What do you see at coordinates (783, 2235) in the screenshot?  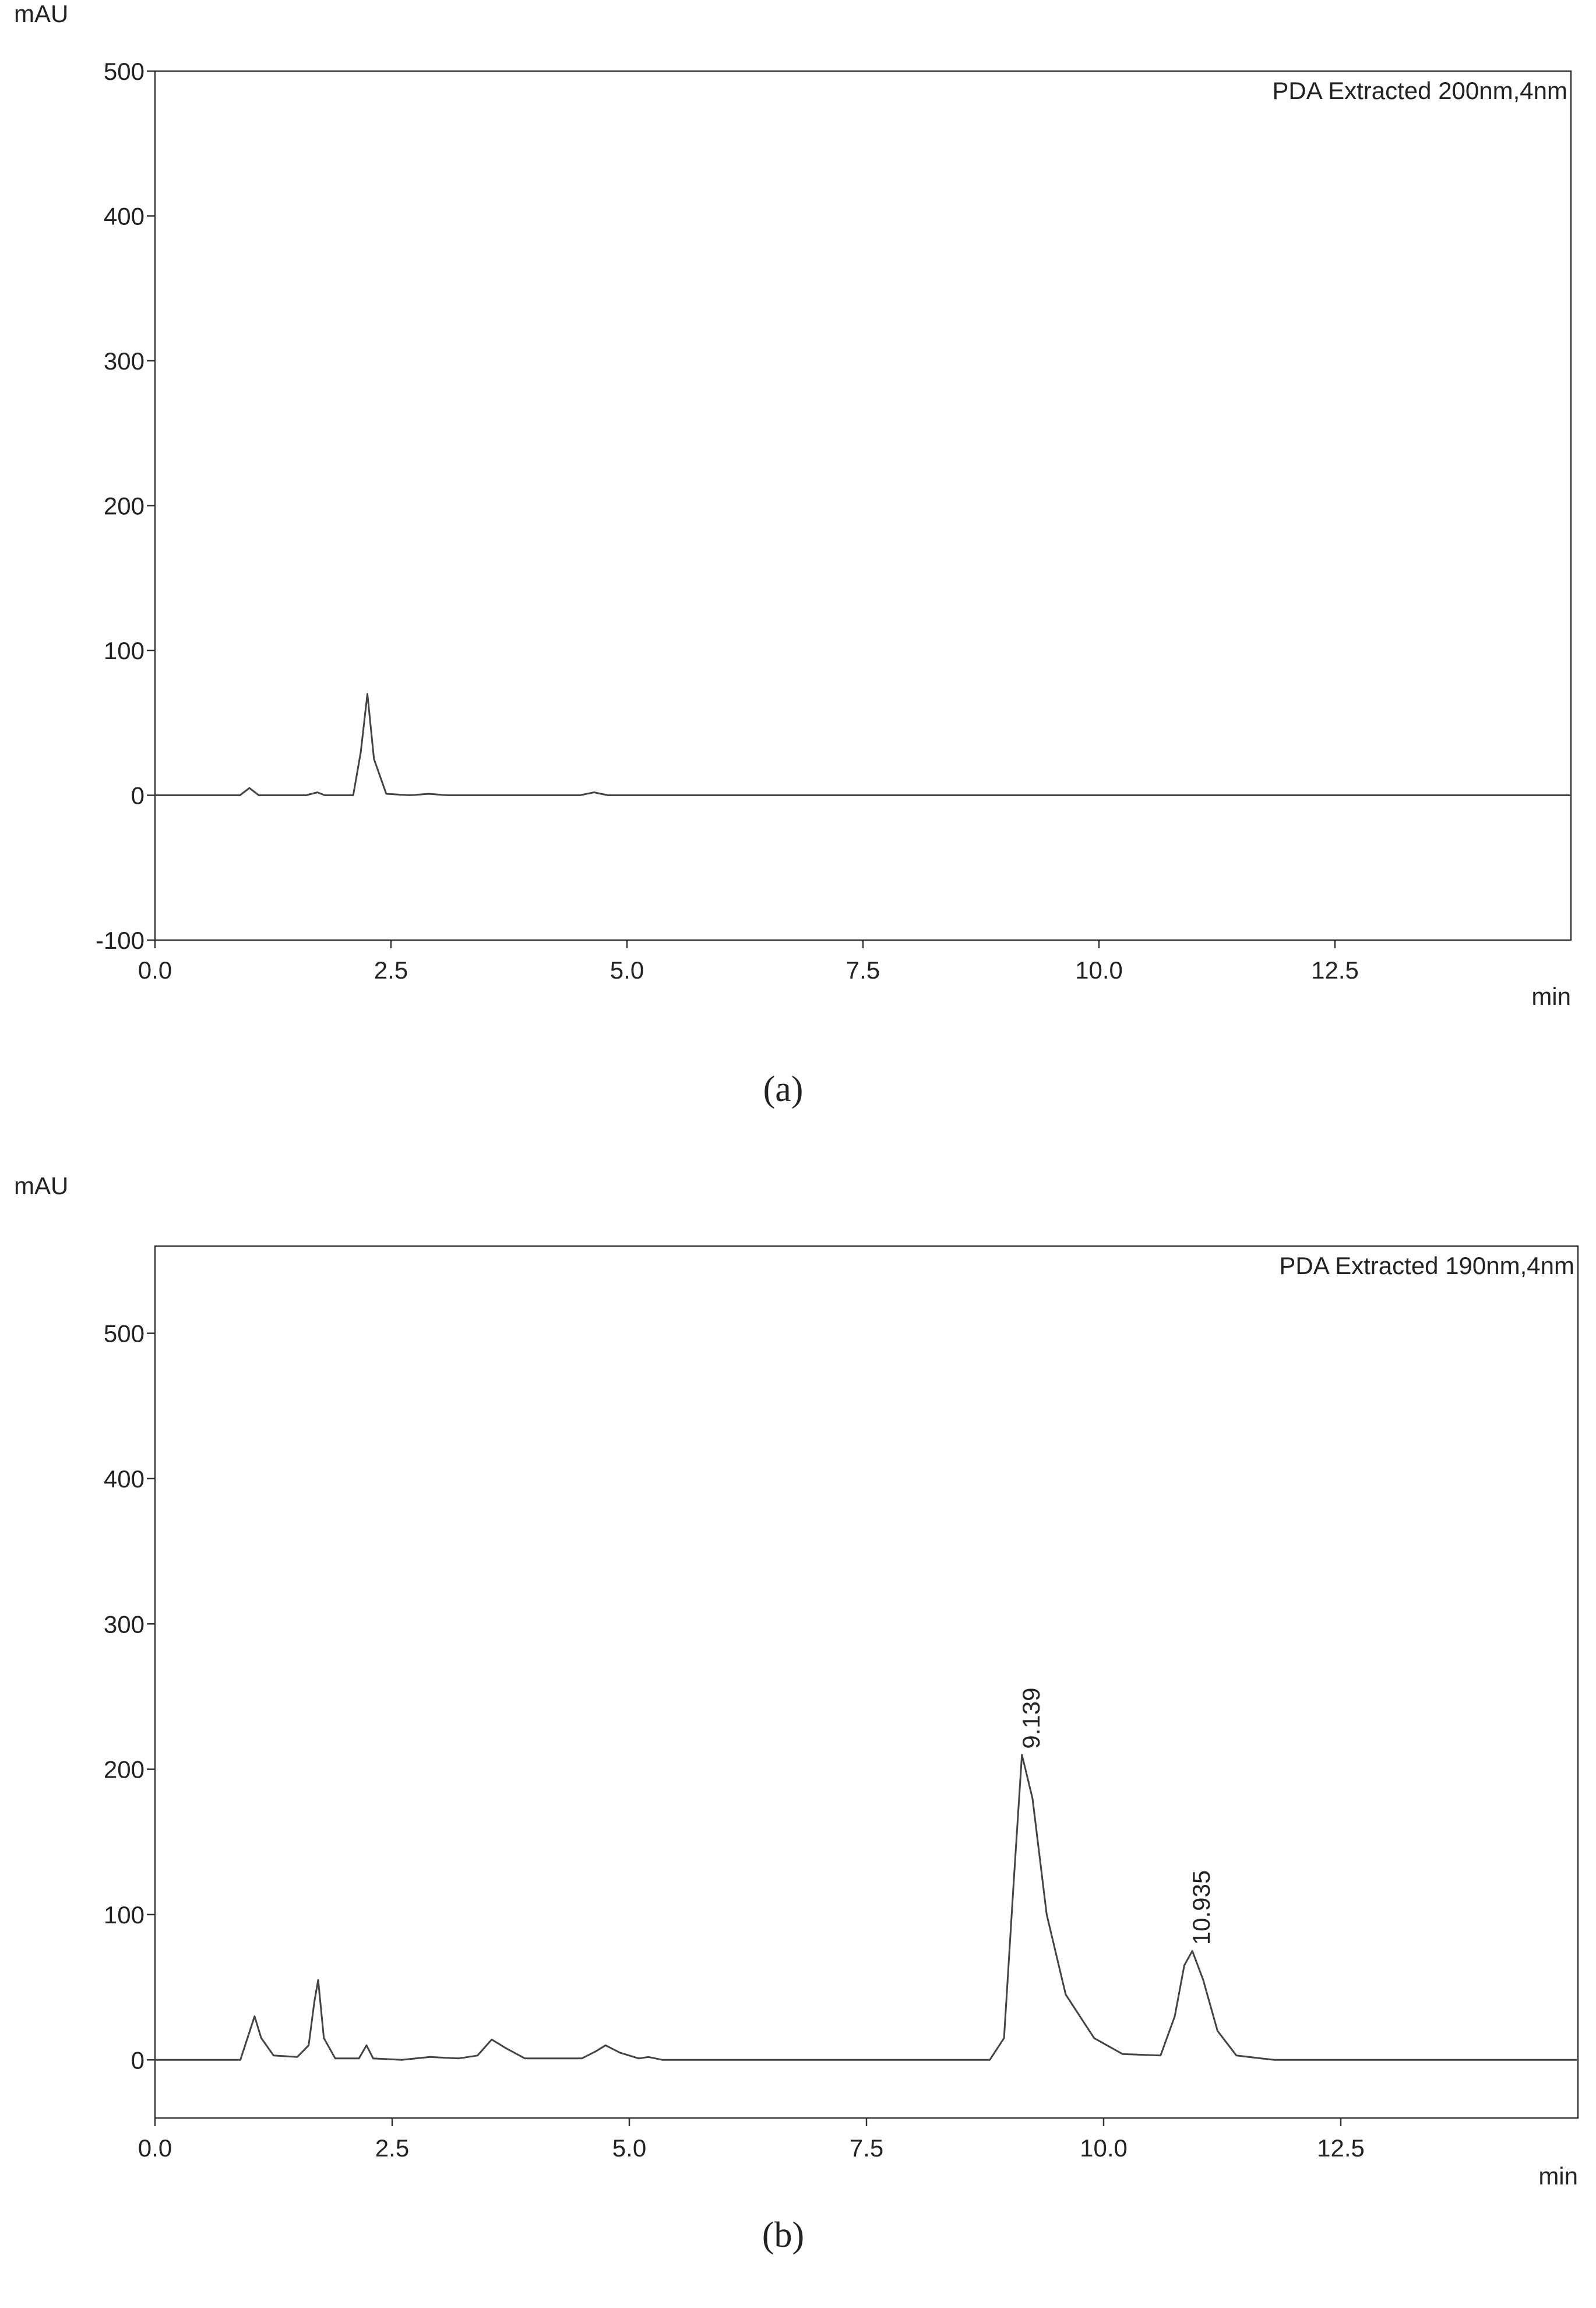 I see `panel-label: (b)` at bounding box center [783, 2235].